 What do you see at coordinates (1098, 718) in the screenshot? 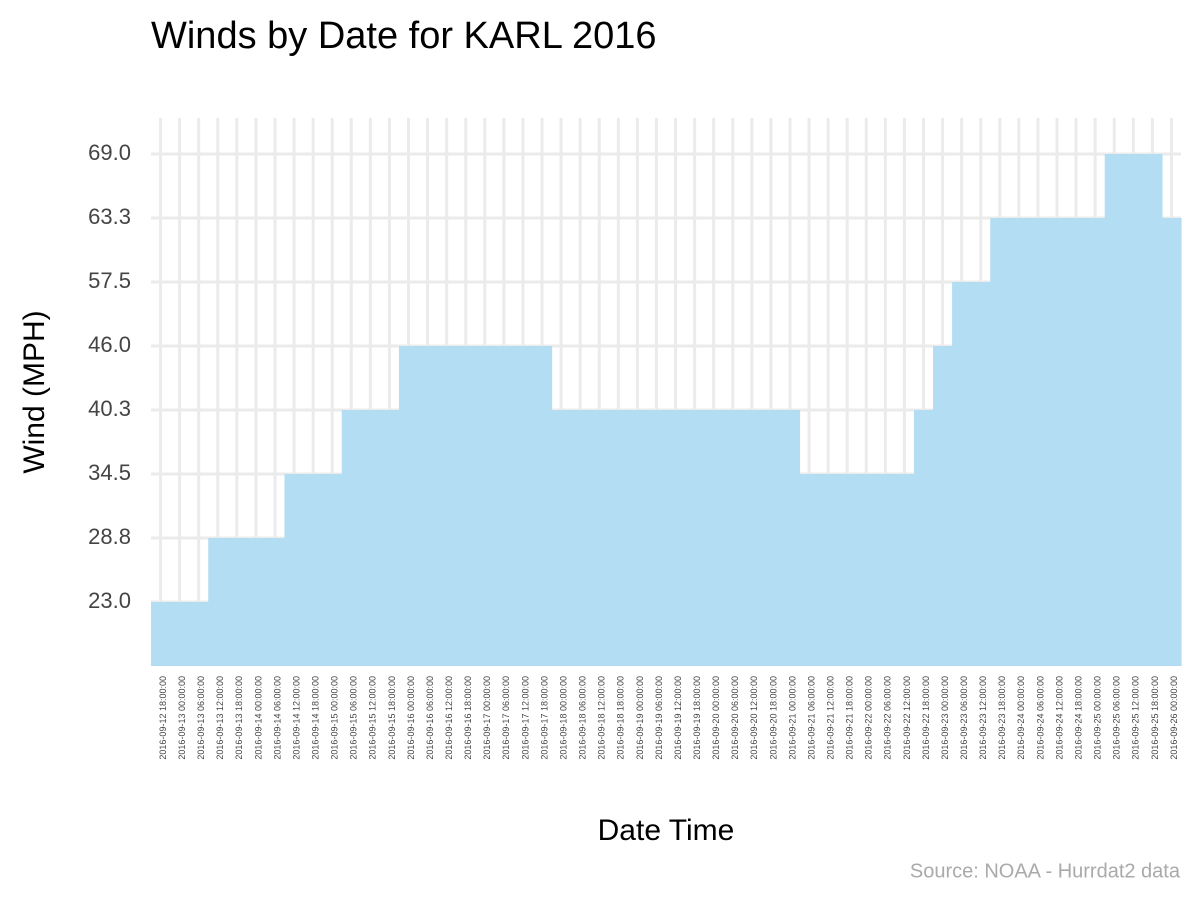
I see `x-tick-label: 2016-09-25 00:00:00` at bounding box center [1098, 718].